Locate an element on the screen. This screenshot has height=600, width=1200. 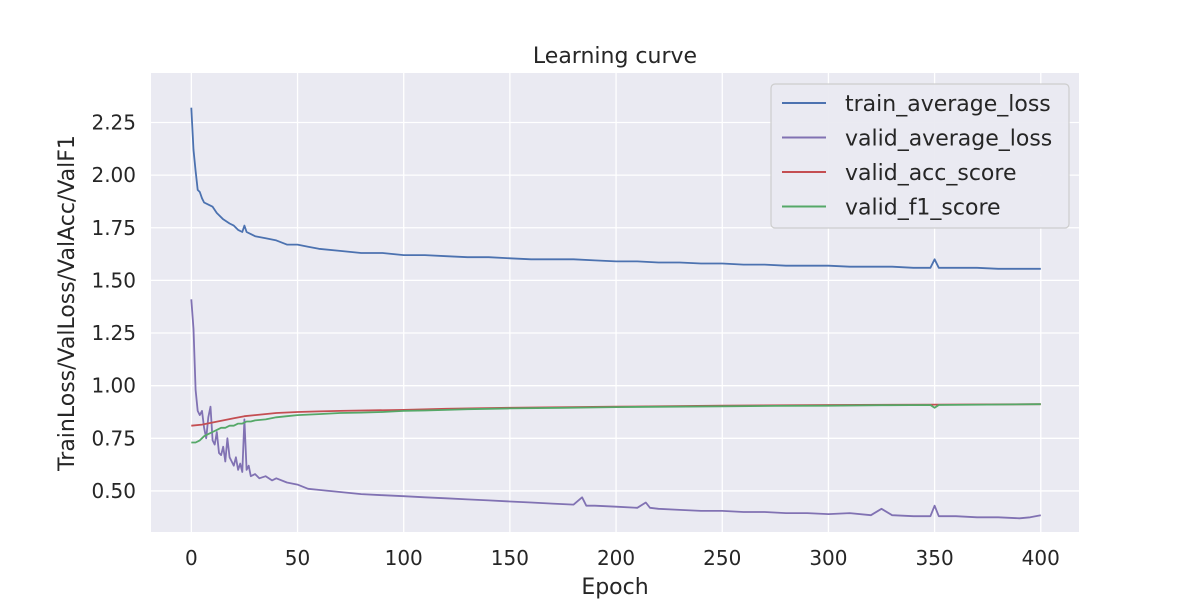
x-axis-label: Epoch is located at coordinates (614, 587).